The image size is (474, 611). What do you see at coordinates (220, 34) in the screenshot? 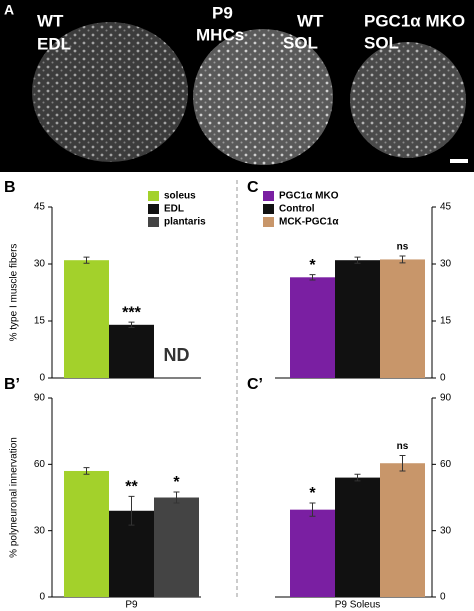
I see `image-label: MHCs` at bounding box center [220, 34].